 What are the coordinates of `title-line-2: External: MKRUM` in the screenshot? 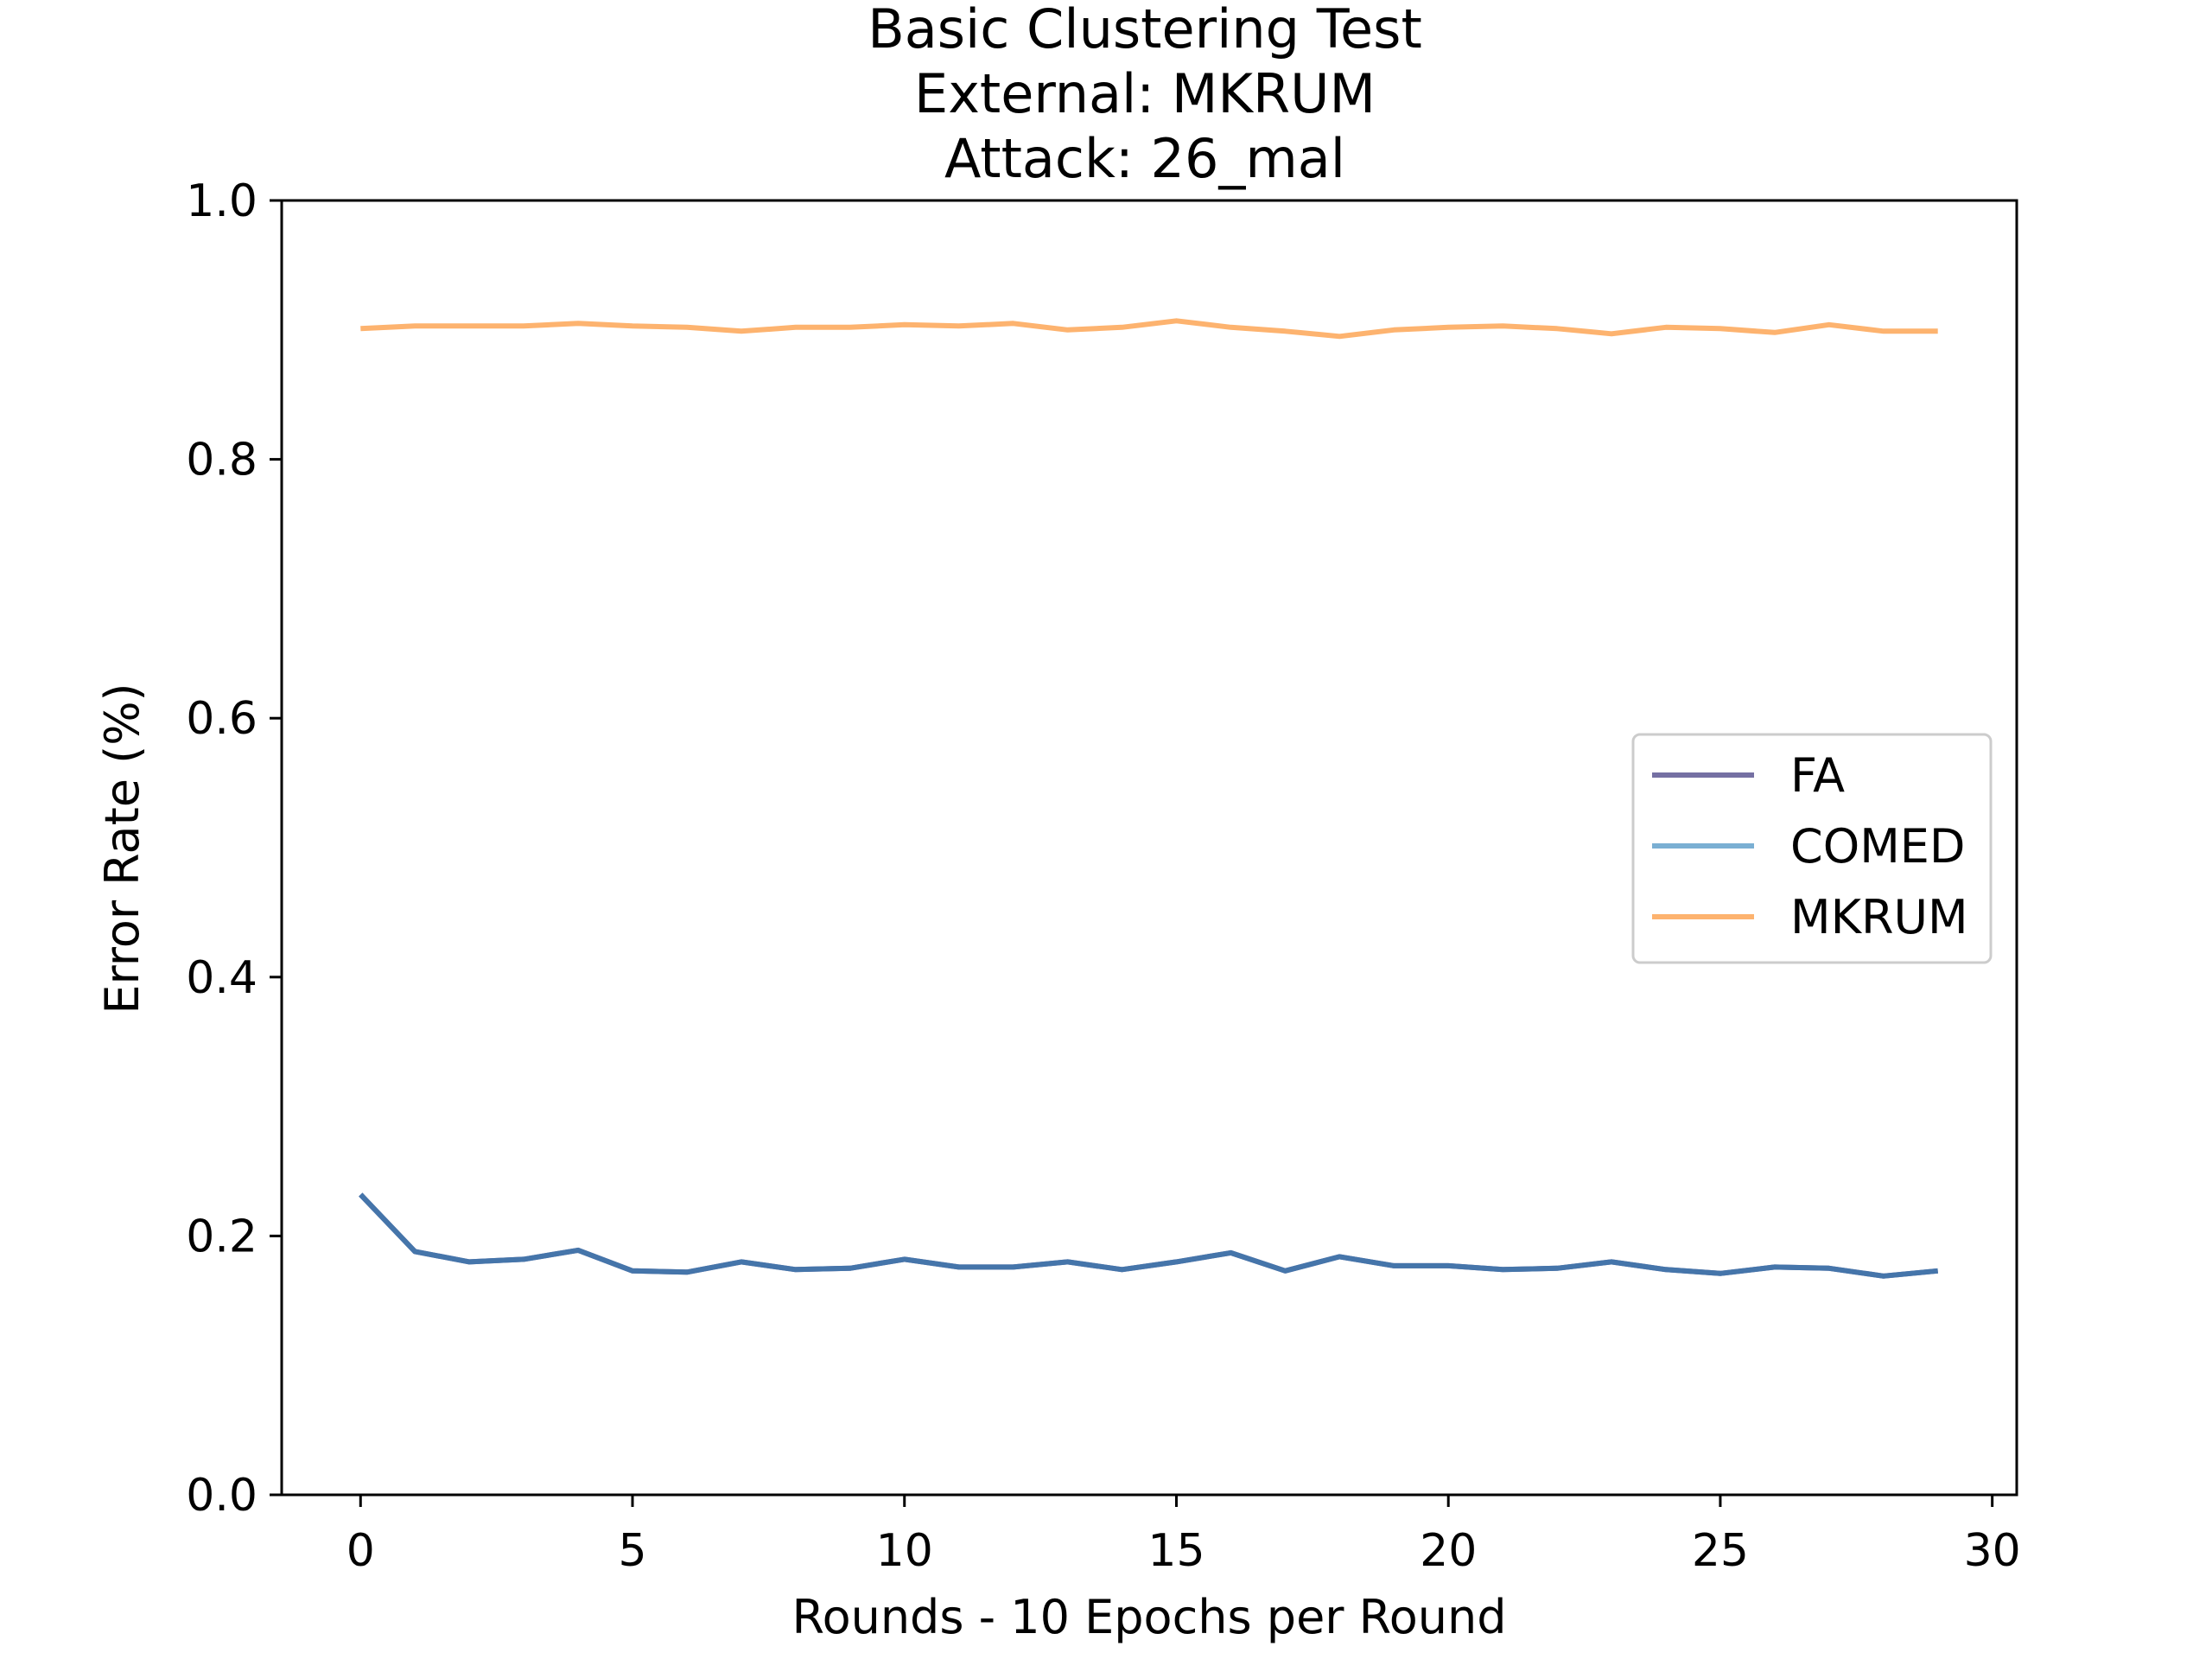 It's located at (1145, 93).